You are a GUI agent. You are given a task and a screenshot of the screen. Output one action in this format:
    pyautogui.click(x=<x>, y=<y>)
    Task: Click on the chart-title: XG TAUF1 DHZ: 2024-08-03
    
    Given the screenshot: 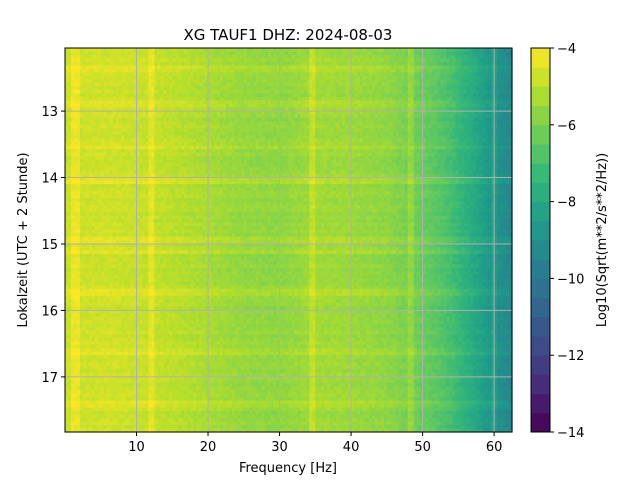 What is the action you would take?
    pyautogui.click(x=288, y=35)
    